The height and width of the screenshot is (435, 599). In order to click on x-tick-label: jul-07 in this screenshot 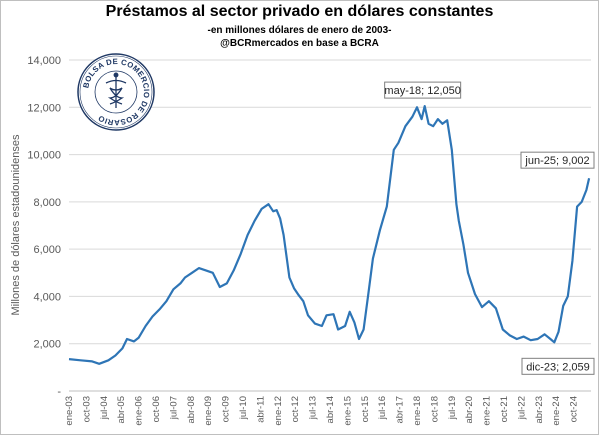, I will do `click(173, 408)`.